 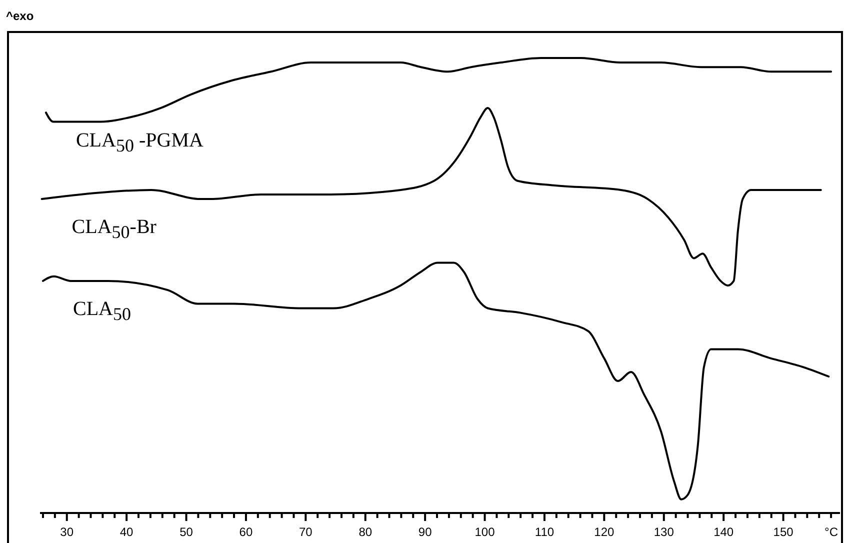 I want to click on x-tick-label: 140, so click(x=724, y=532).